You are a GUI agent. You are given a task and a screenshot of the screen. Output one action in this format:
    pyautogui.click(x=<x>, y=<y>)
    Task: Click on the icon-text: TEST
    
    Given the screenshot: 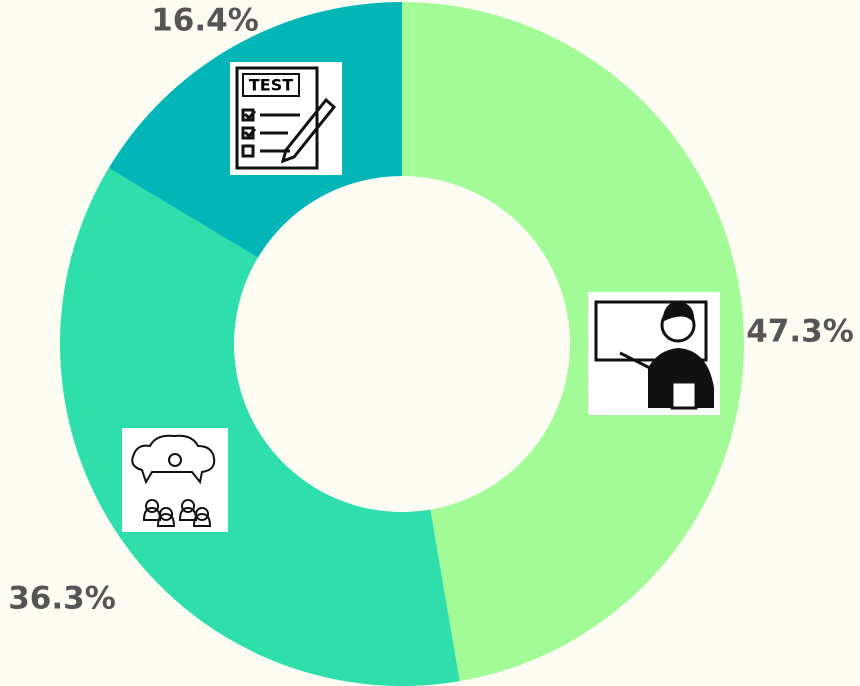 What is the action you would take?
    pyautogui.click(x=271, y=85)
    